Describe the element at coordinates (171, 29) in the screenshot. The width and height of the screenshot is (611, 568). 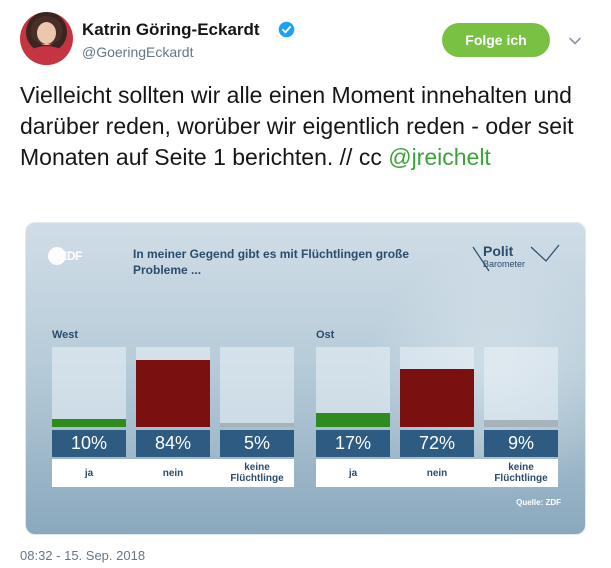
I see `author-display-name: Katrin Göring-Eckardt` at that location.